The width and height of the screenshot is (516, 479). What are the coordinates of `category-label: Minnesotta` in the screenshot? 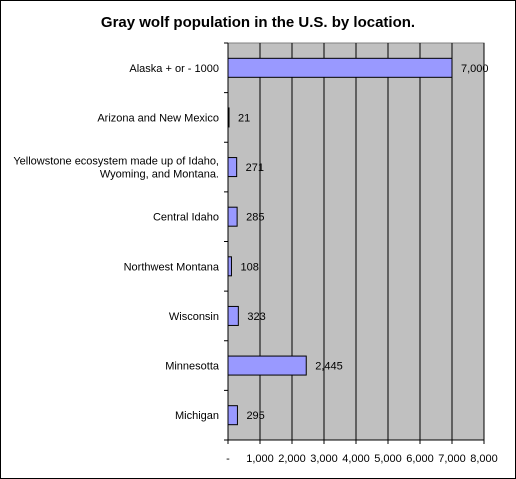 It's located at (192, 367).